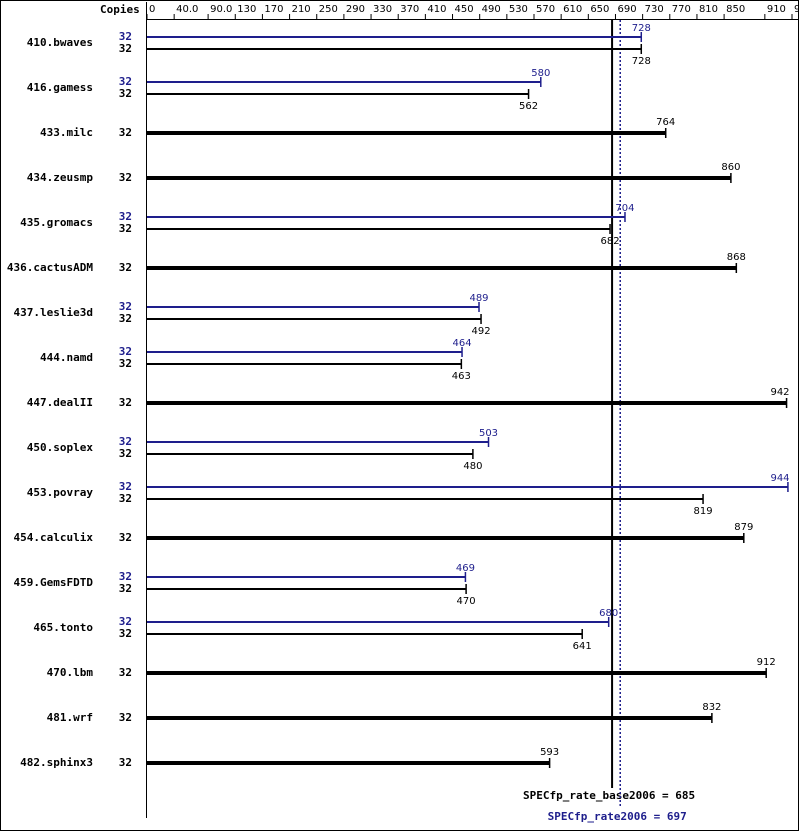  Describe the element at coordinates (56, 762) in the screenshot. I see `category-label: 482.sphinx3` at that location.